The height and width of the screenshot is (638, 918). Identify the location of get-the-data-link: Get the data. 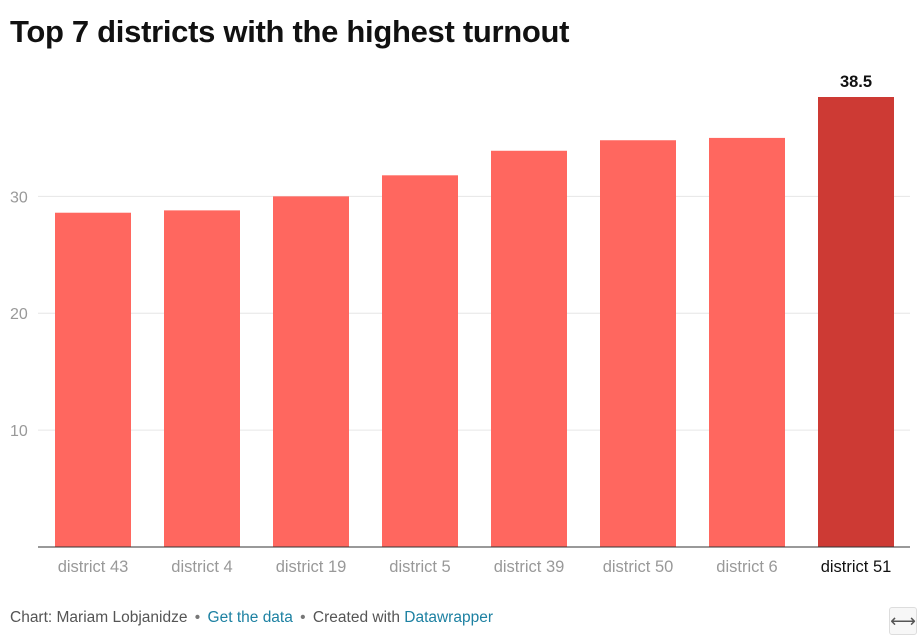
(250, 617).